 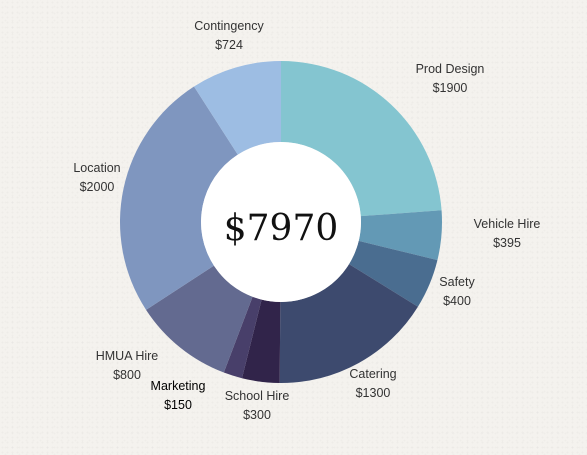 What do you see at coordinates (179, 198) in the screenshot?
I see `slice-location` at bounding box center [179, 198].